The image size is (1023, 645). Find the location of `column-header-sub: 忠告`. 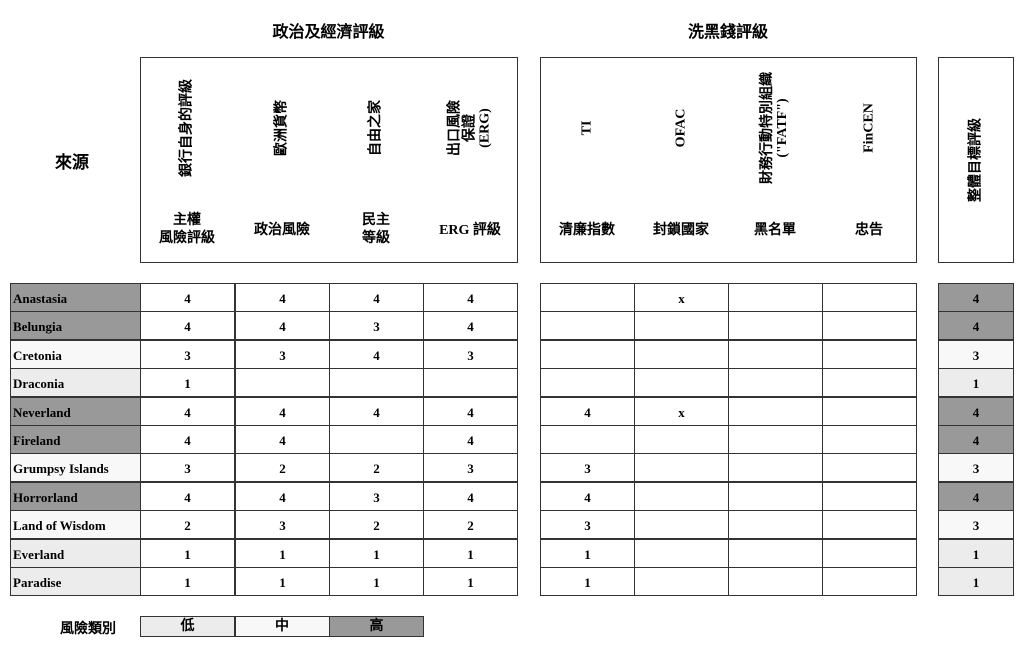

column-header-sub: 忠告 is located at coordinates (869, 230).